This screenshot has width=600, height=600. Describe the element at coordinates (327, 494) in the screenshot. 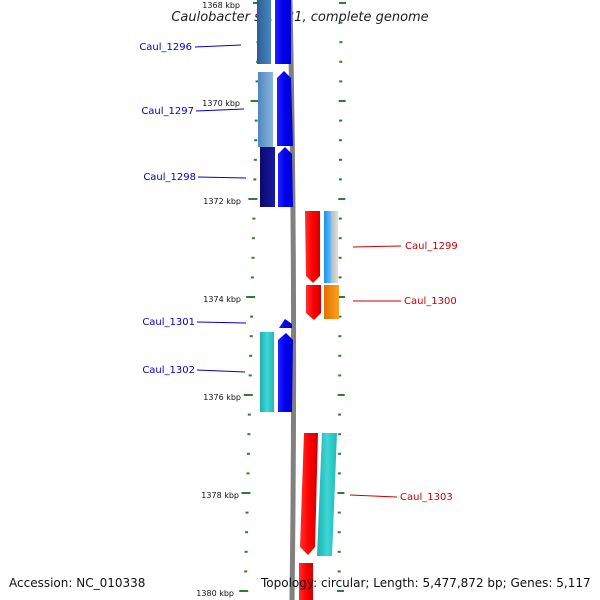

I see `feature-caul-1303-cog` at that location.